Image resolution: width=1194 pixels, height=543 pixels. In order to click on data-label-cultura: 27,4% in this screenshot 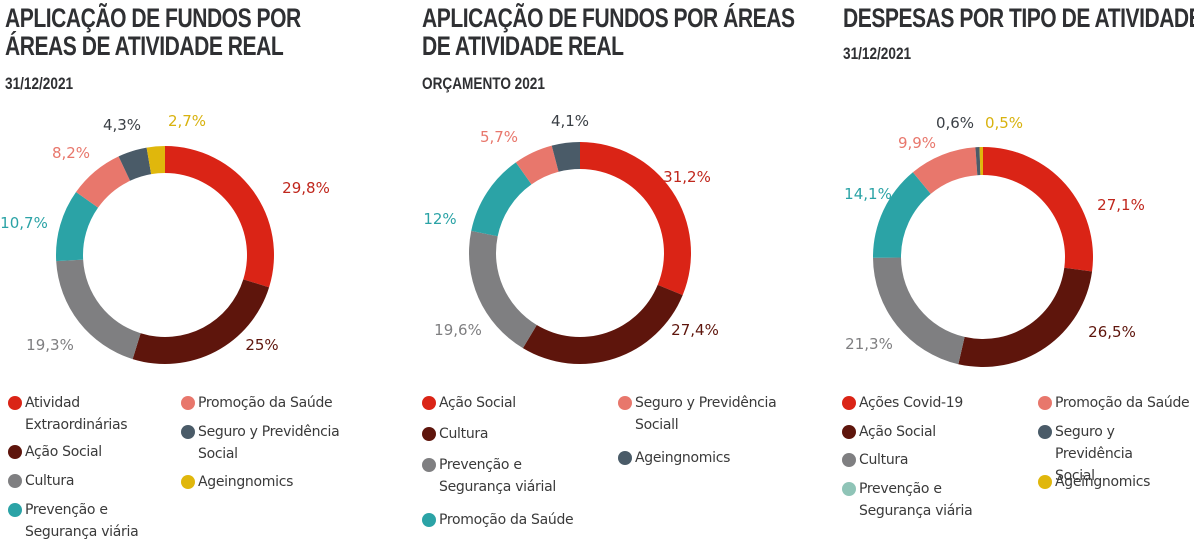, I will do `click(695, 330)`.